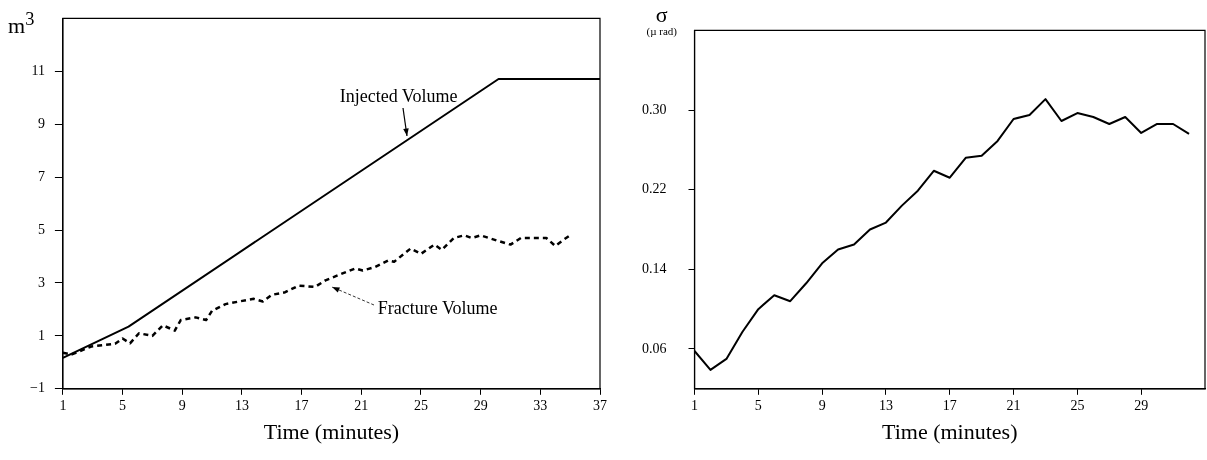 This screenshot has height=460, width=1207. I want to click on y-tick-label: 3, so click(41, 282).